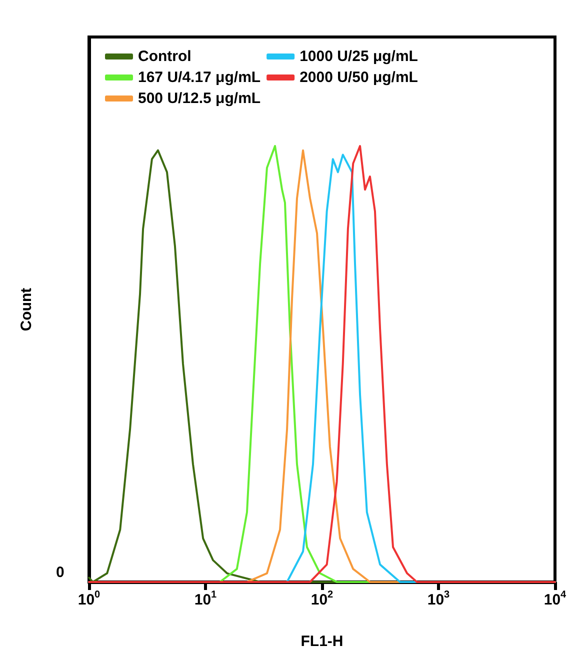 The height and width of the screenshot is (672, 577). I want to click on x-axis-title: FL1-H, so click(322, 641).